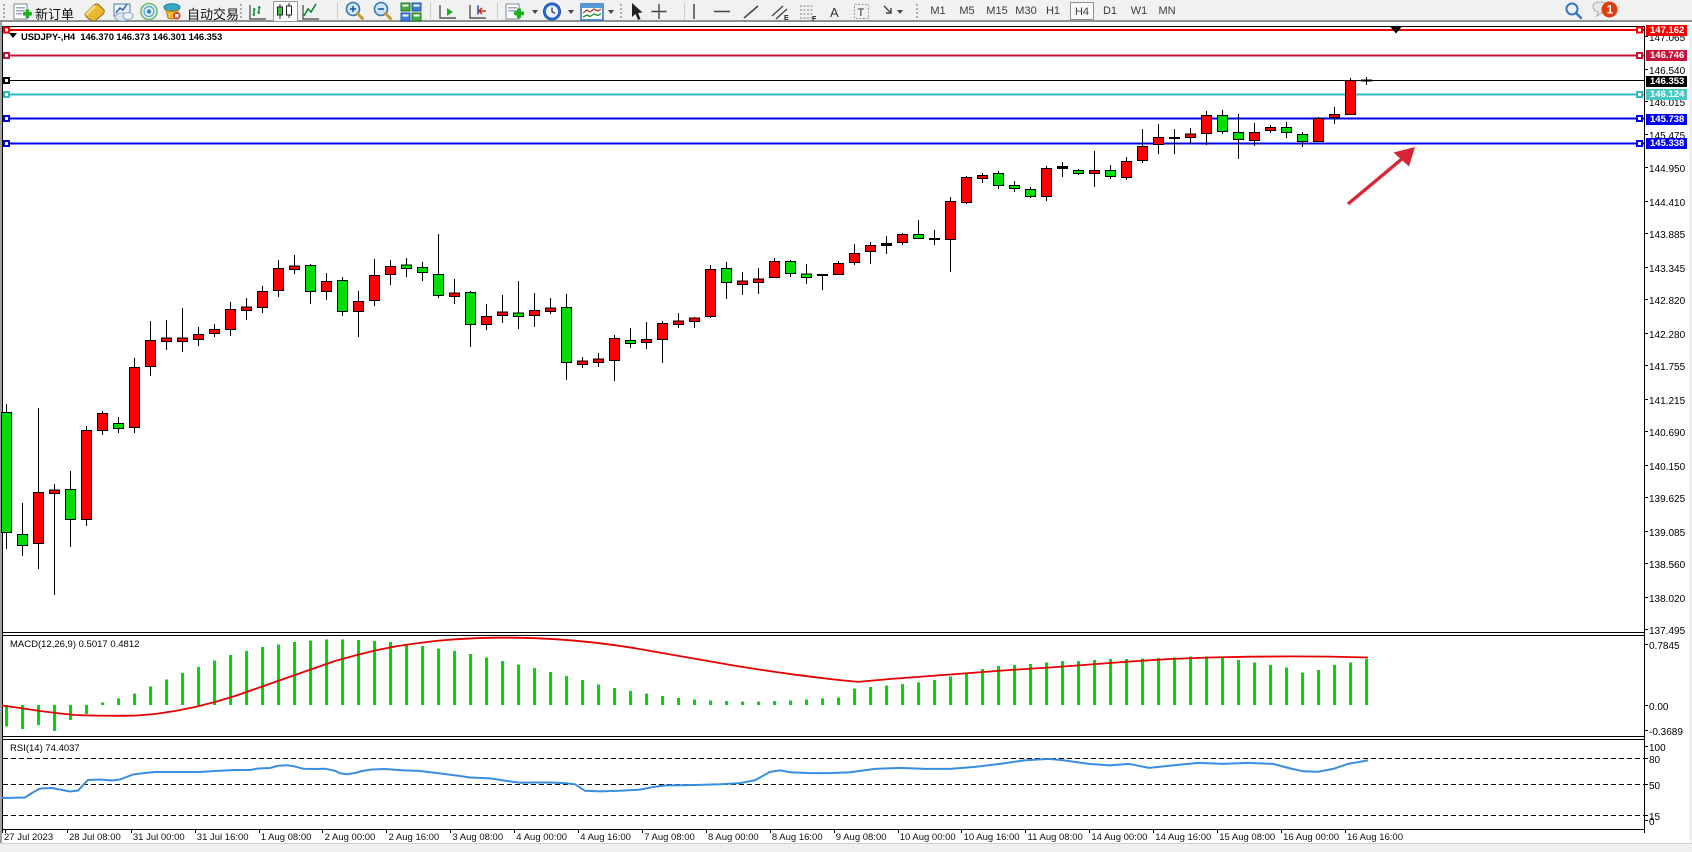  Describe the element at coordinates (834, 12) in the screenshot. I see `svg-text: A` at that location.